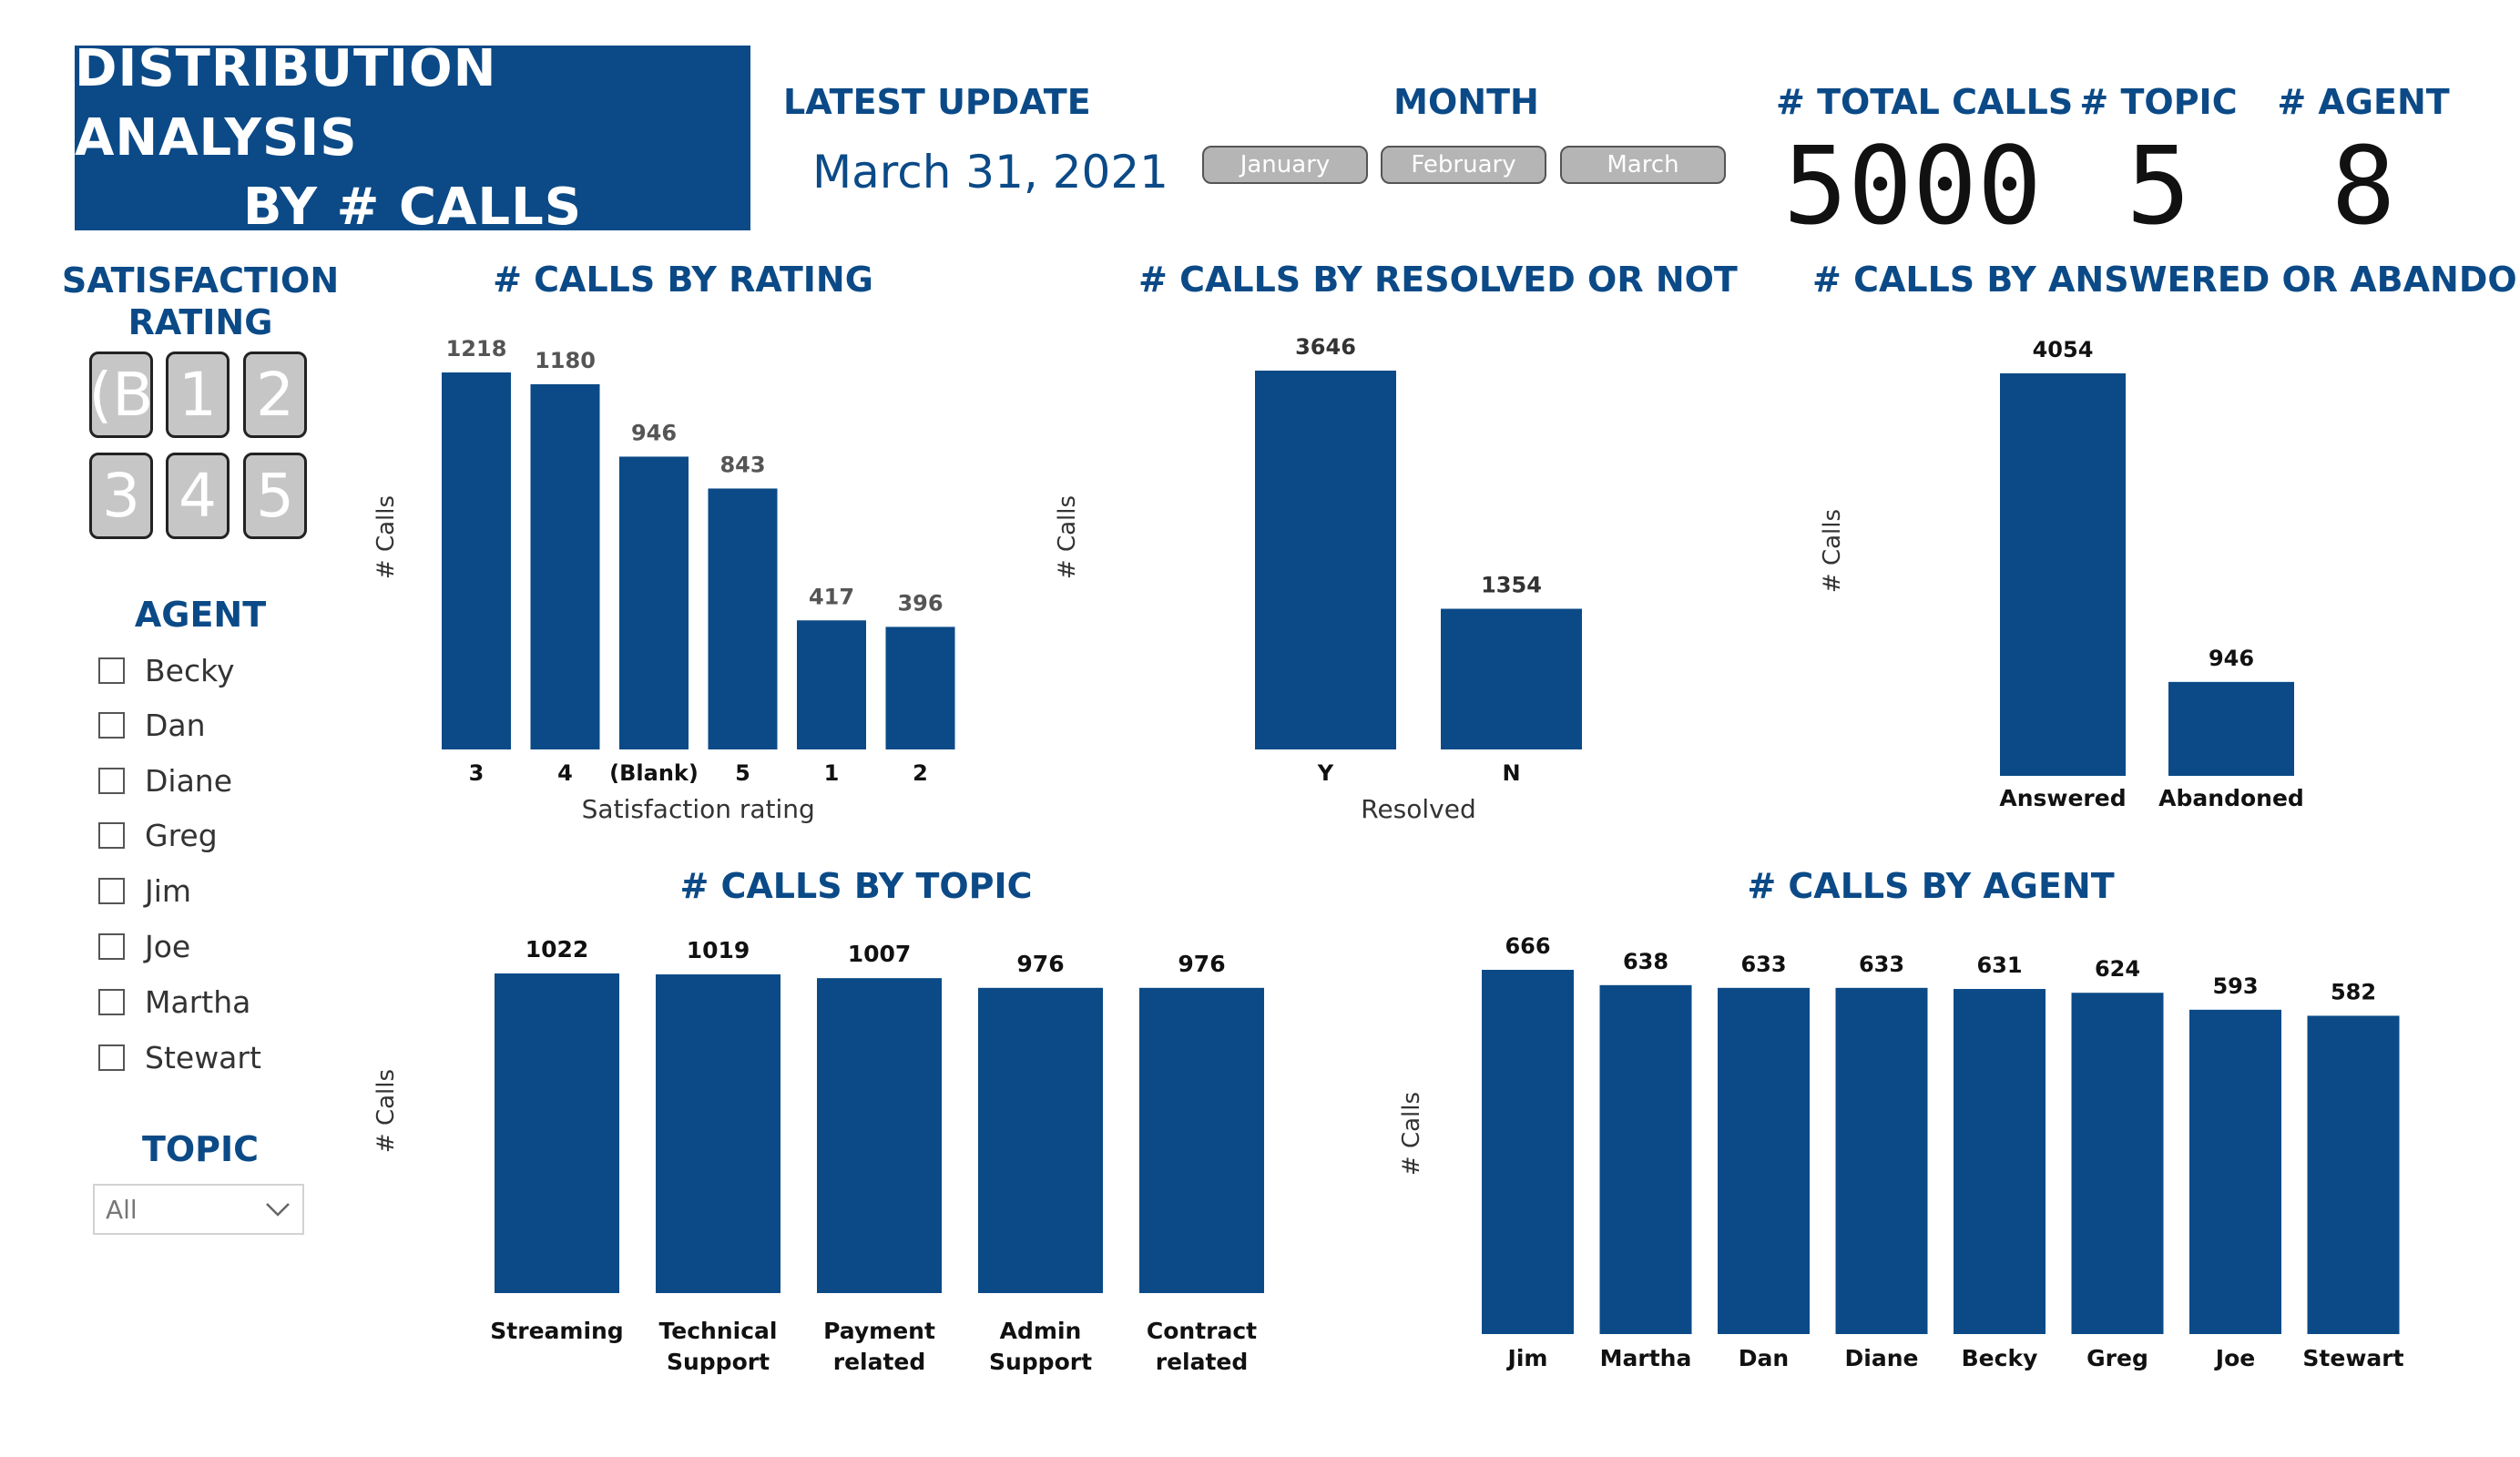 Image resolution: width=2520 pixels, height=1457 pixels. Describe the element at coordinates (201, 302) in the screenshot. I see `satisfaction-rating-label: SATISFACTION RATING` at that location.